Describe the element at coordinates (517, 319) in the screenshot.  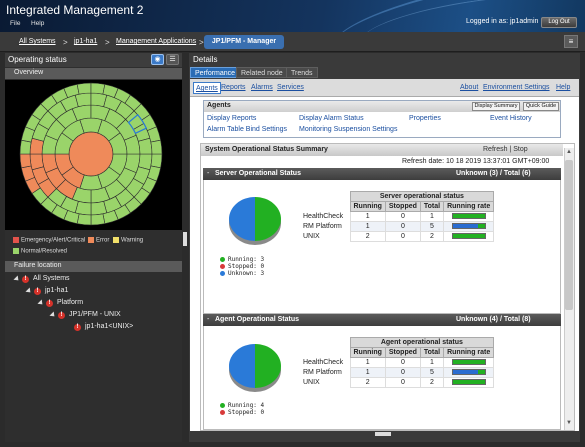
I see `agent-total-count: Total (8)` at that location.